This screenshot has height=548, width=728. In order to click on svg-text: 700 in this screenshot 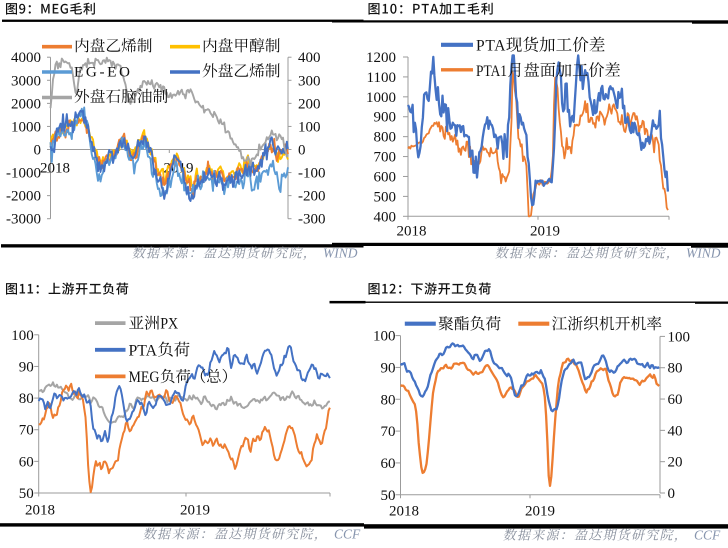, I will do `click(385, 158)`.